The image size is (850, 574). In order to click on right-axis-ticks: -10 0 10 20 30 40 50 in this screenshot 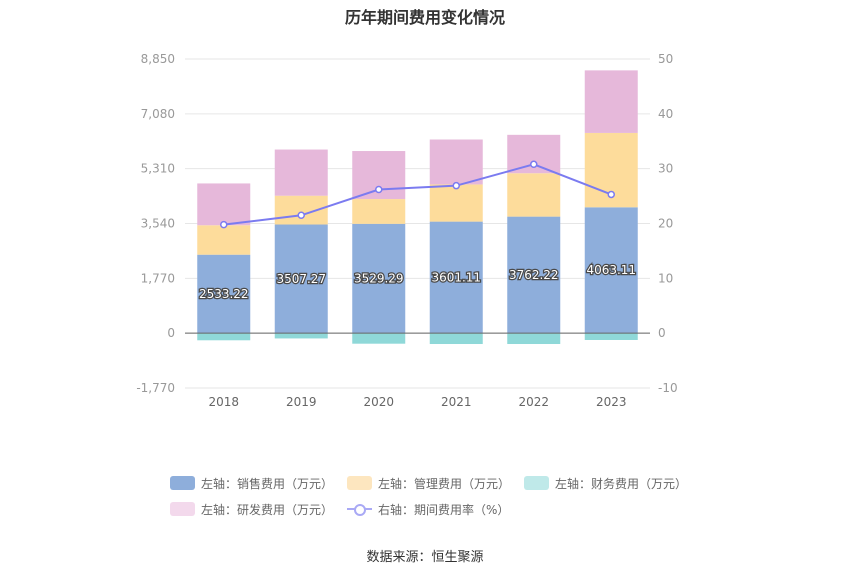, I will do `click(668, 223)`.